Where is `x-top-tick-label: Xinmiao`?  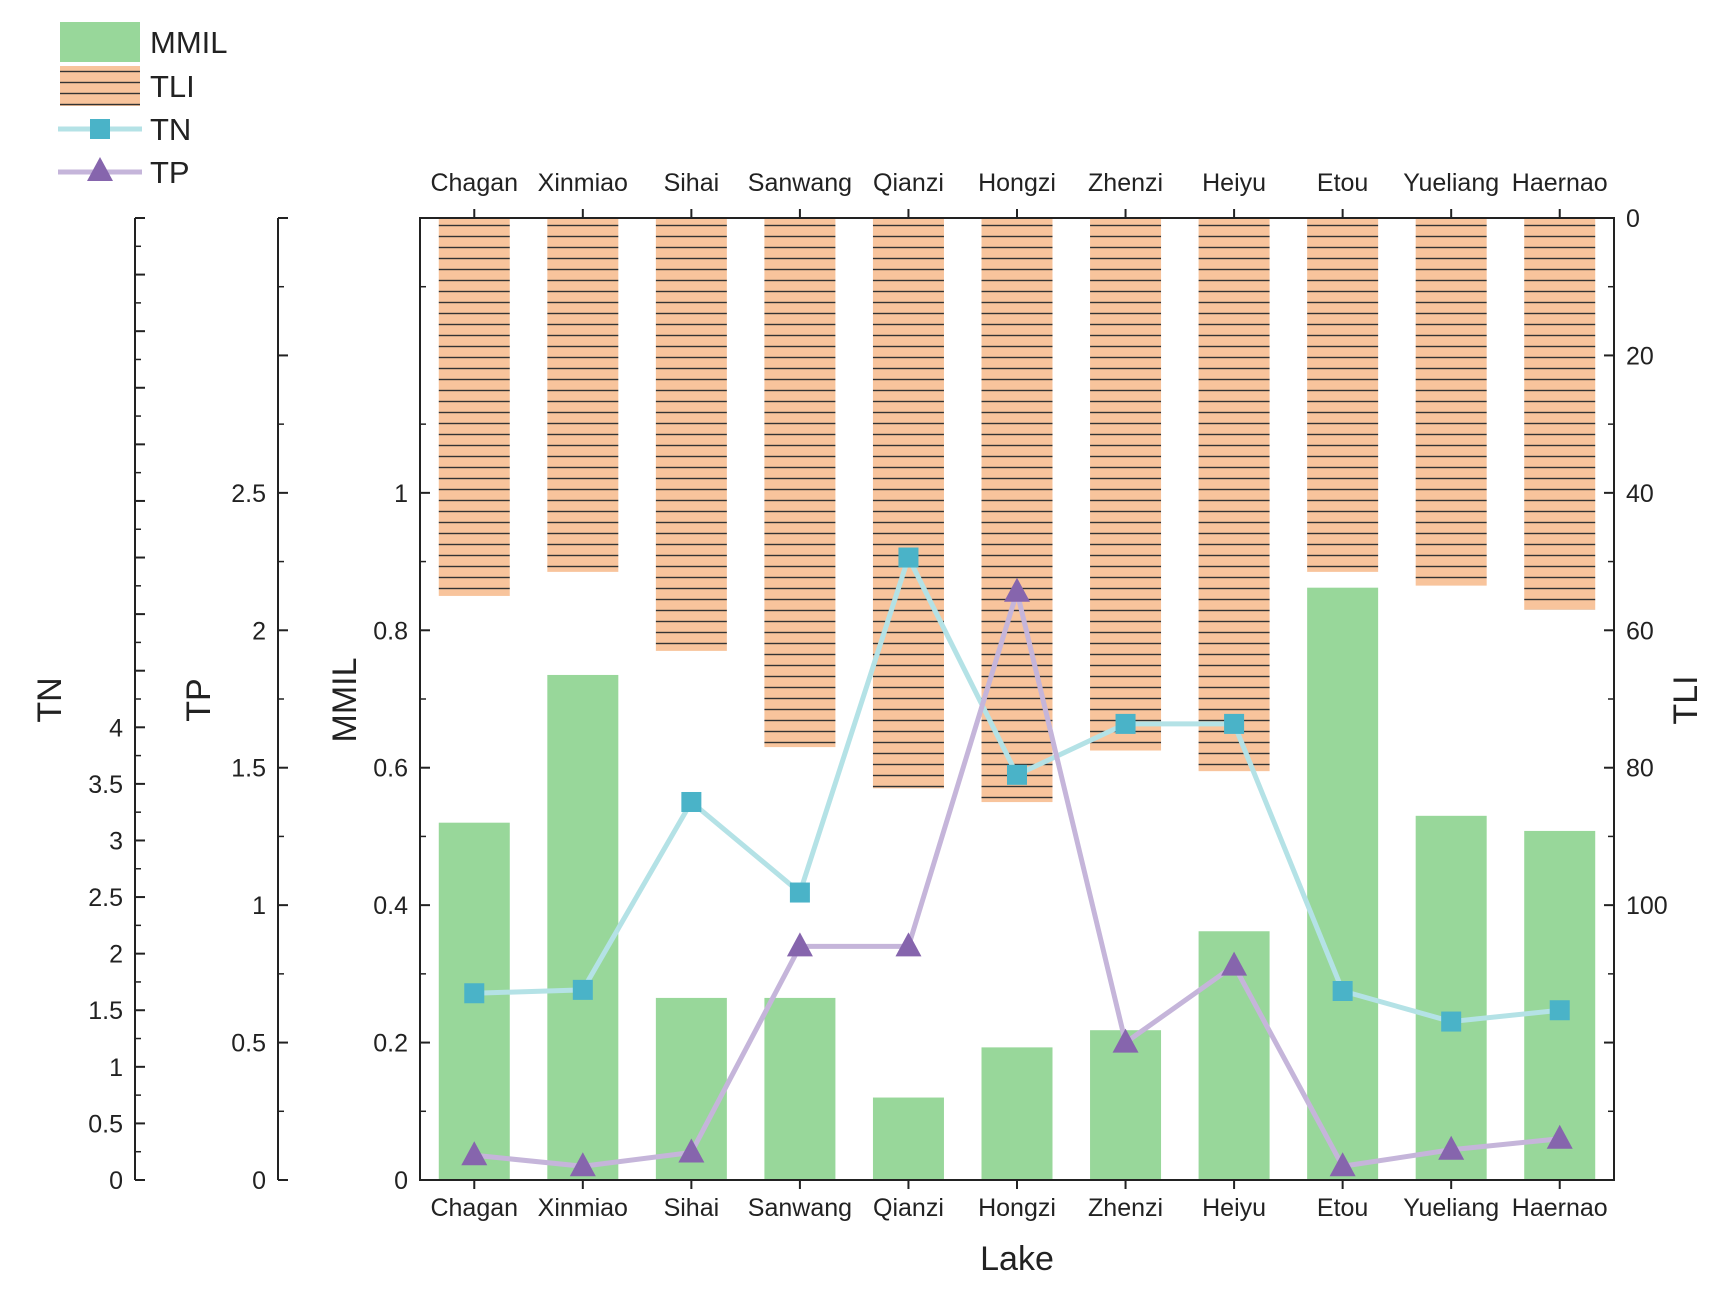 x-top-tick-label: Xinmiao is located at coordinates (583, 183).